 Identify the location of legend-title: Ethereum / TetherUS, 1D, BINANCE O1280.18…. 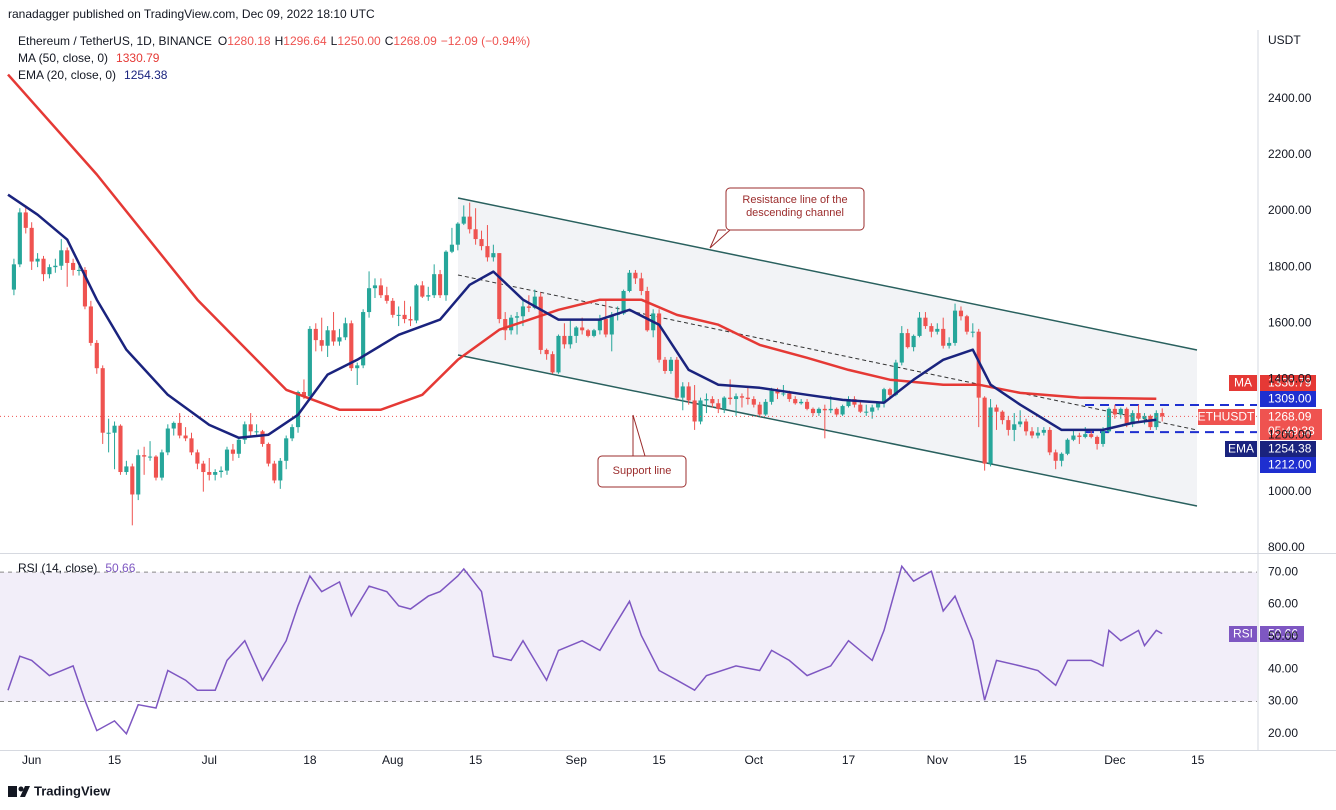
(274, 41).